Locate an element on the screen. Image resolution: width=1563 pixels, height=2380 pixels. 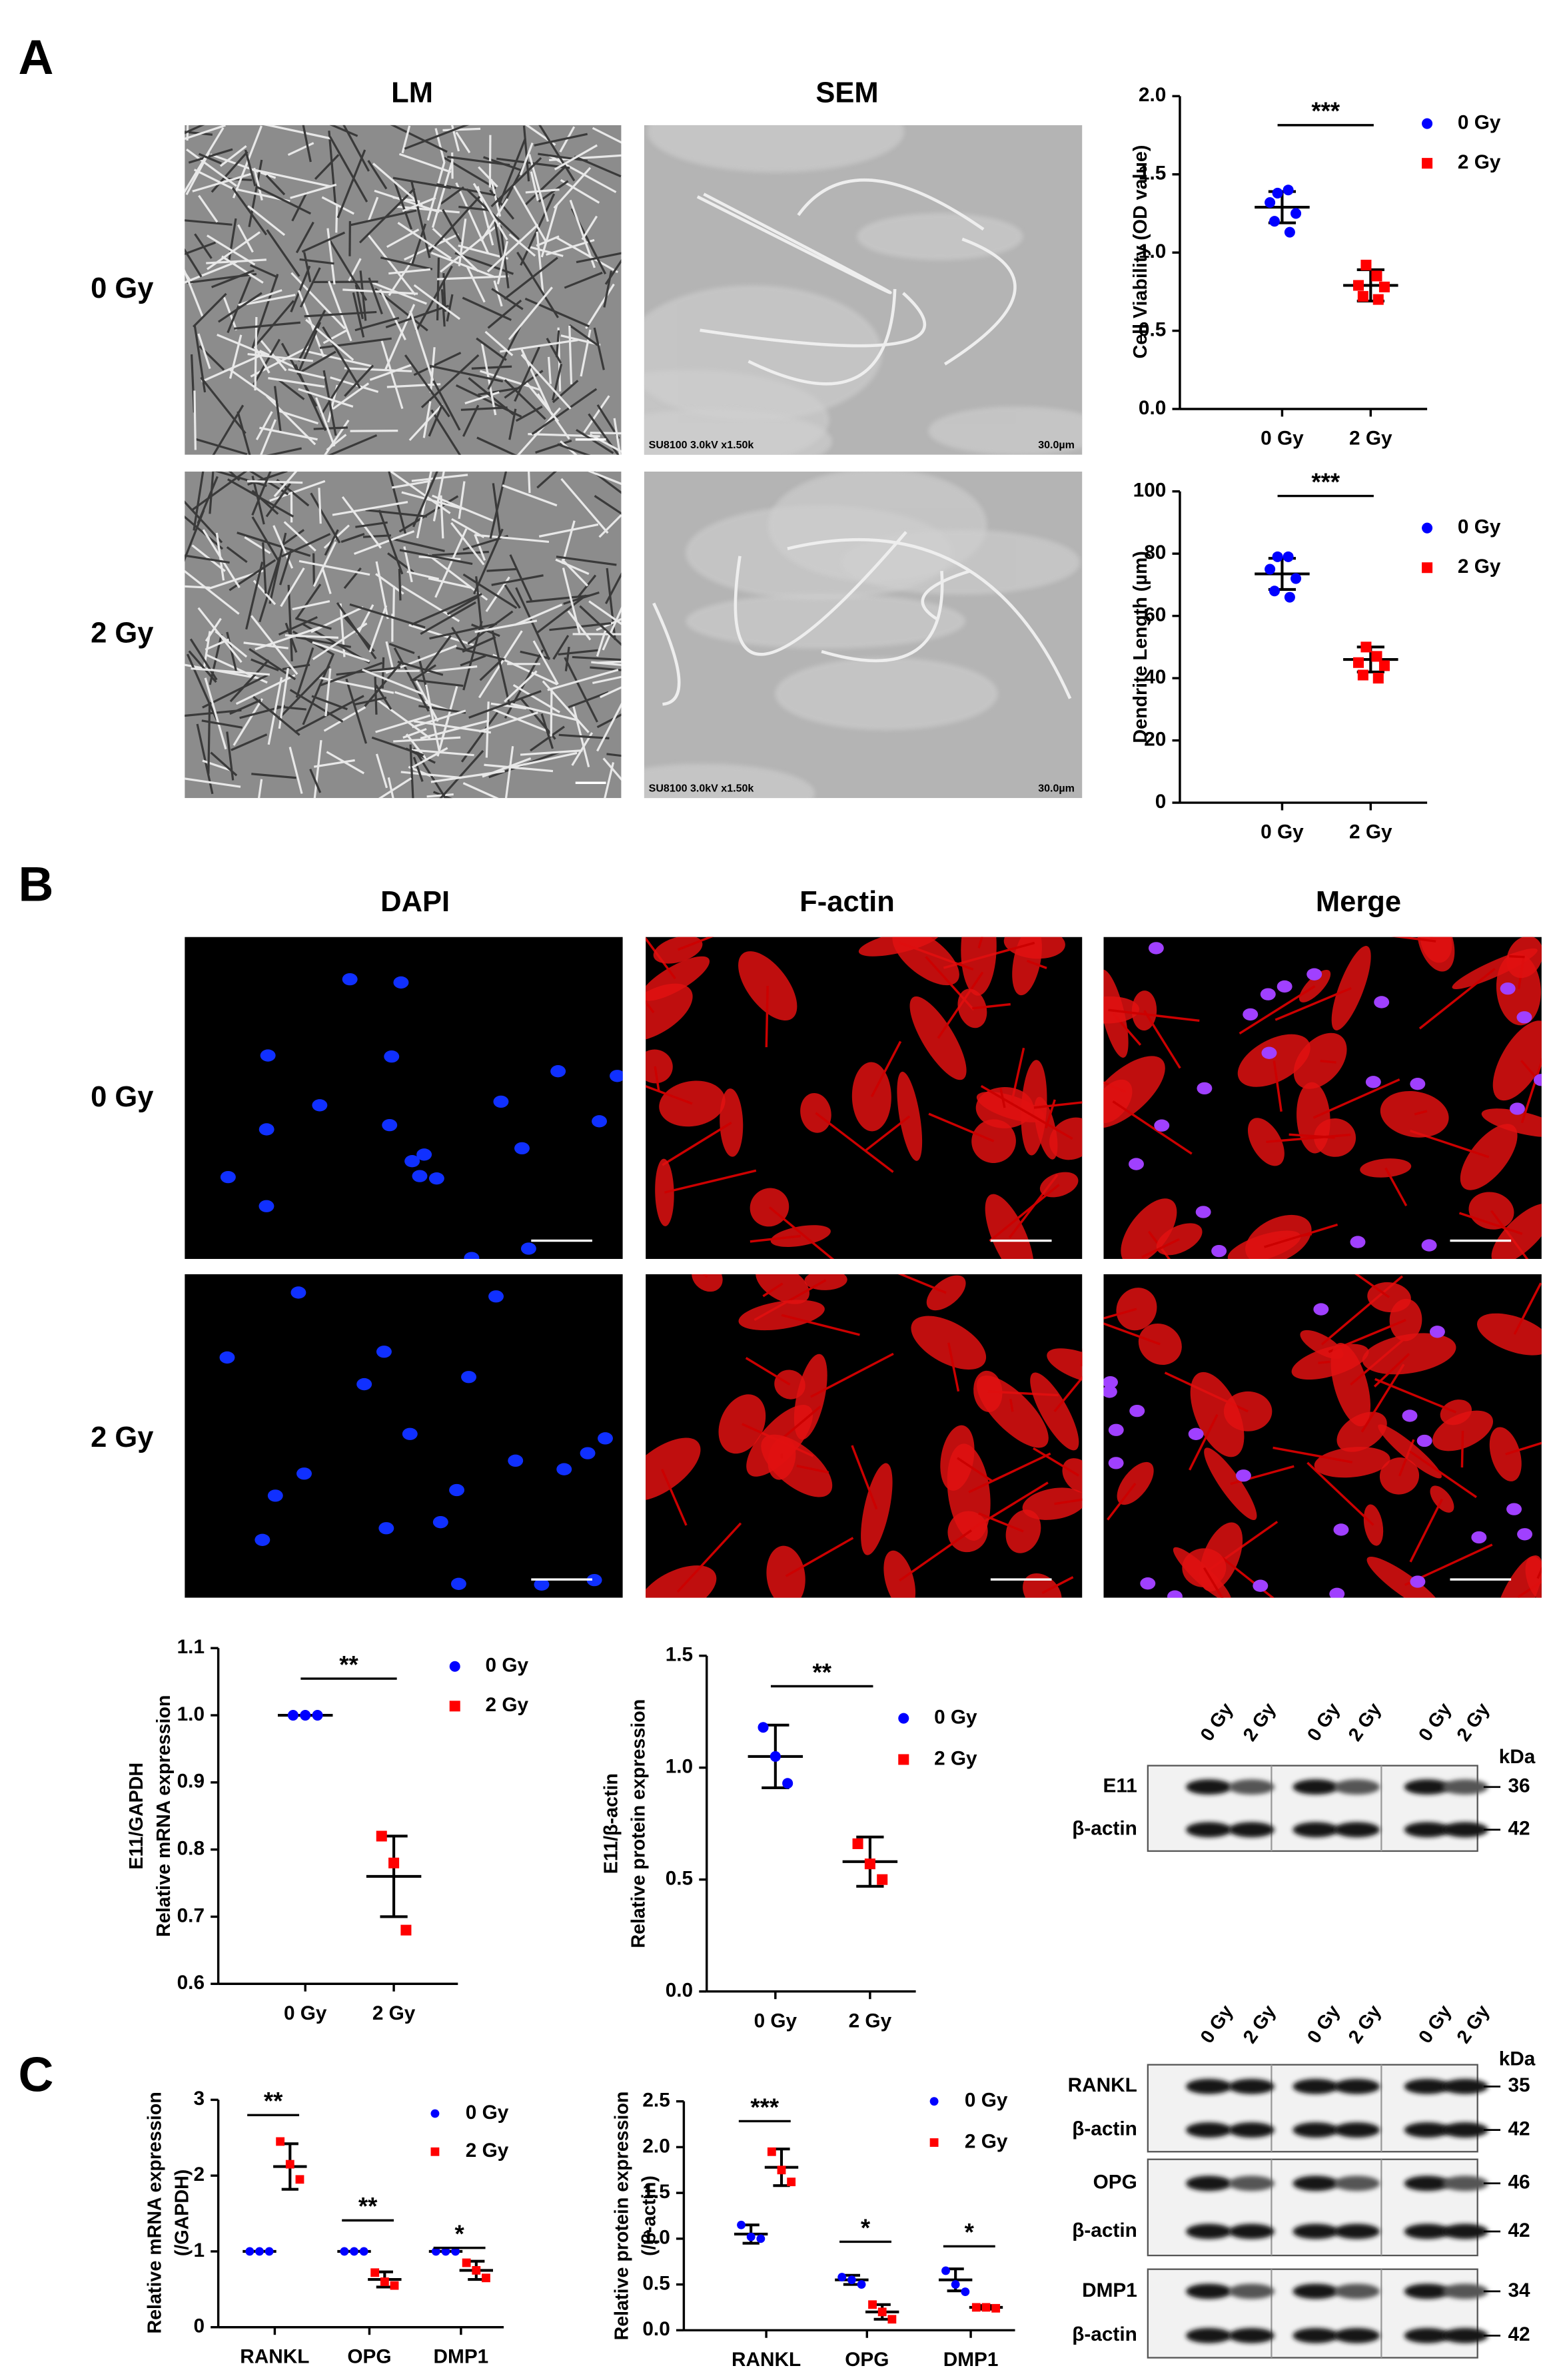
y-tick-label: 3 is located at coordinates (199, 2099).